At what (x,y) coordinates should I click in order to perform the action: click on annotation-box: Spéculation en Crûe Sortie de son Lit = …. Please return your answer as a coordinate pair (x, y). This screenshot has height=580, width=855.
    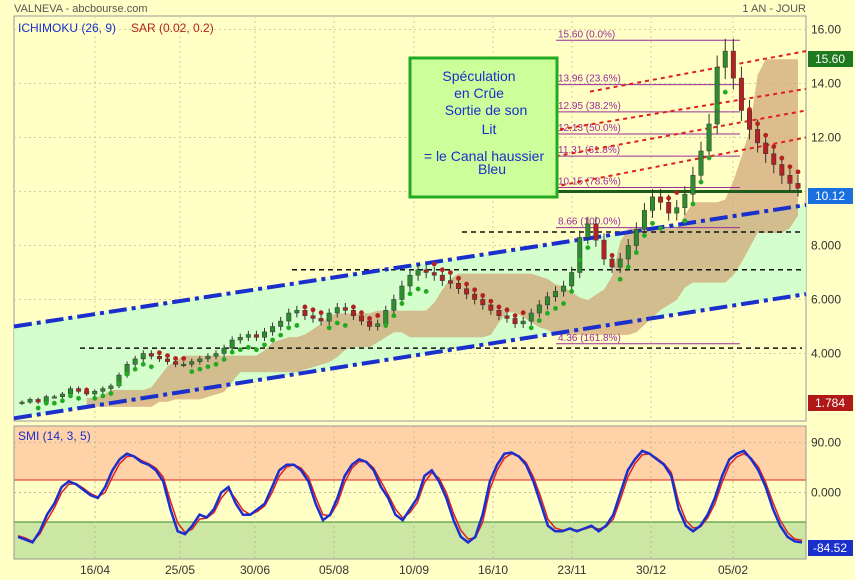
    Looking at the image, I should click on (483, 127).